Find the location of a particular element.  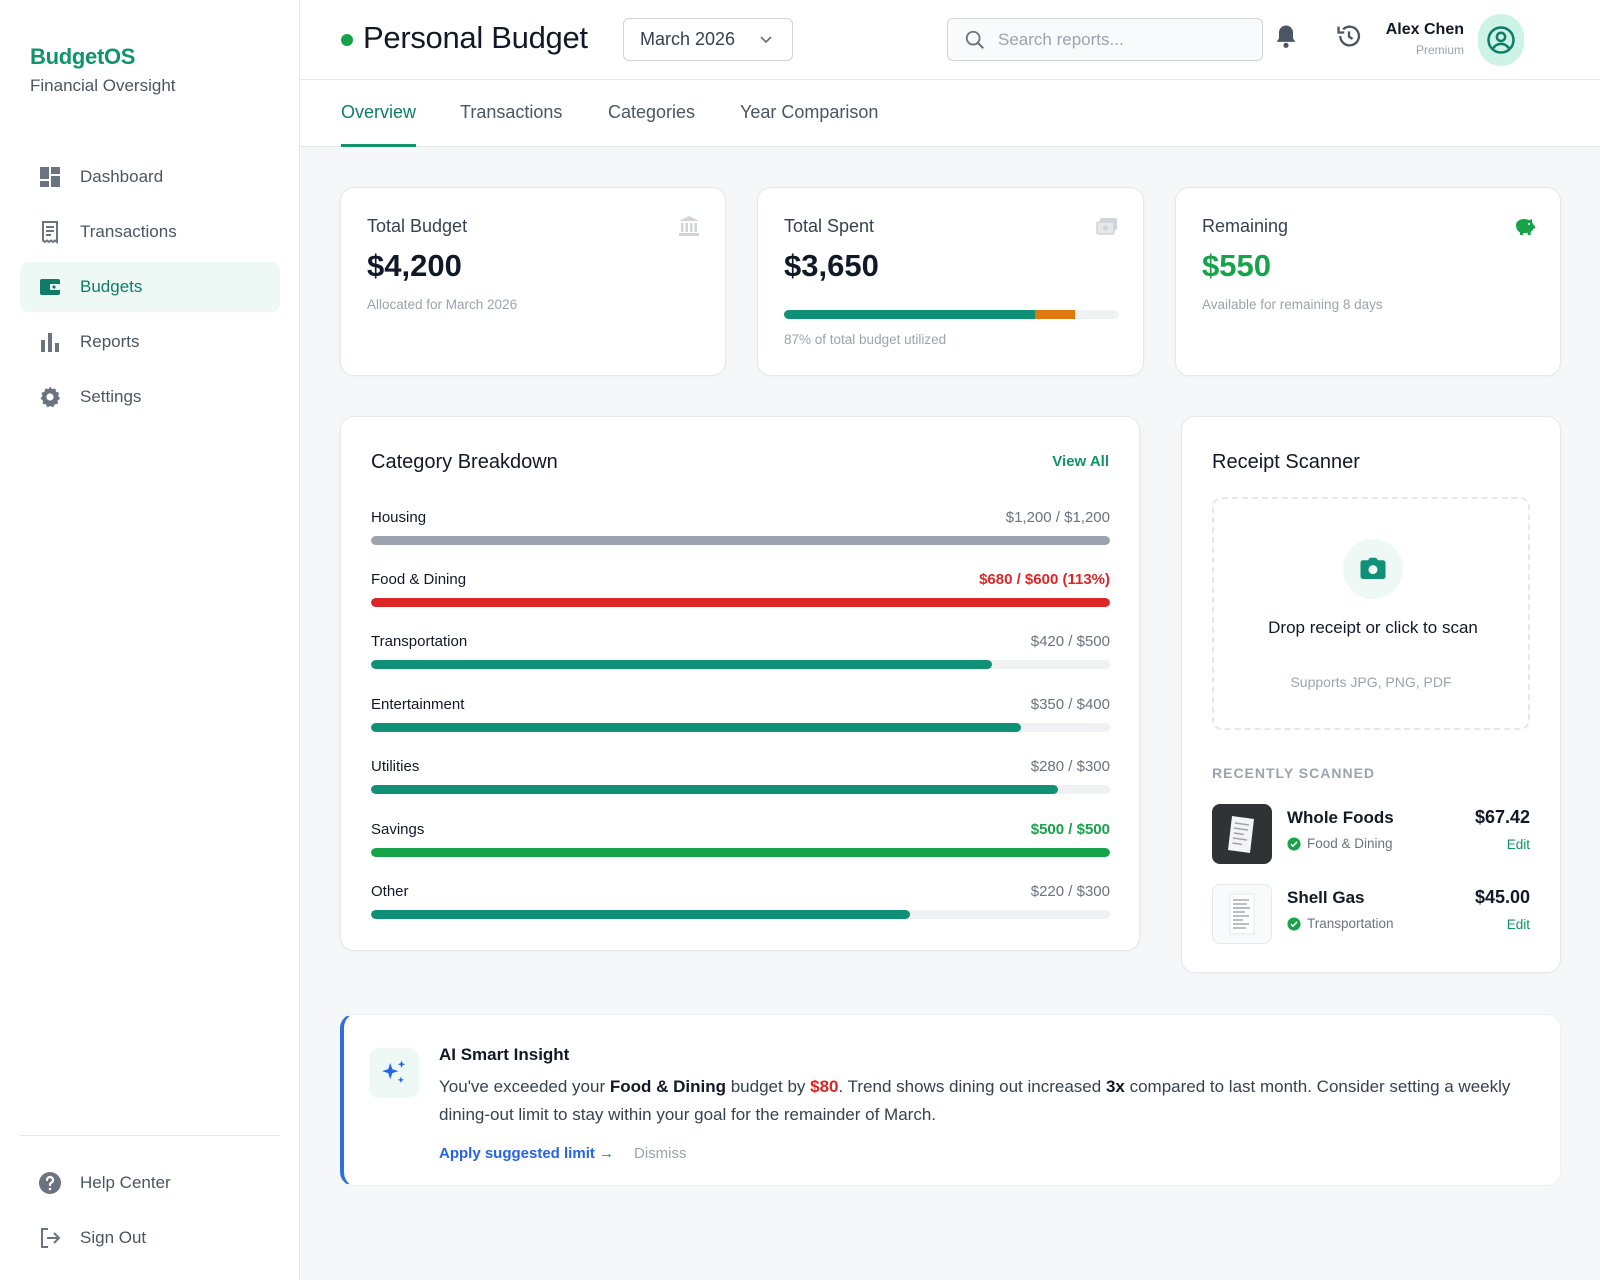

receipt-category-label: Transportation is located at coordinates (1350, 923).